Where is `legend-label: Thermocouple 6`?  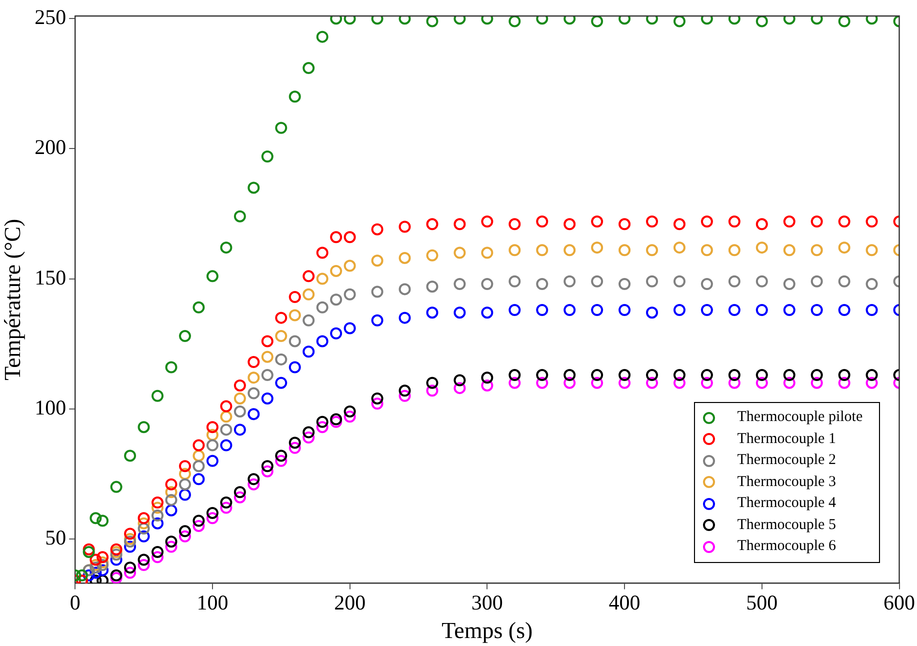
legend-label: Thermocouple 6 is located at coordinates (786, 546).